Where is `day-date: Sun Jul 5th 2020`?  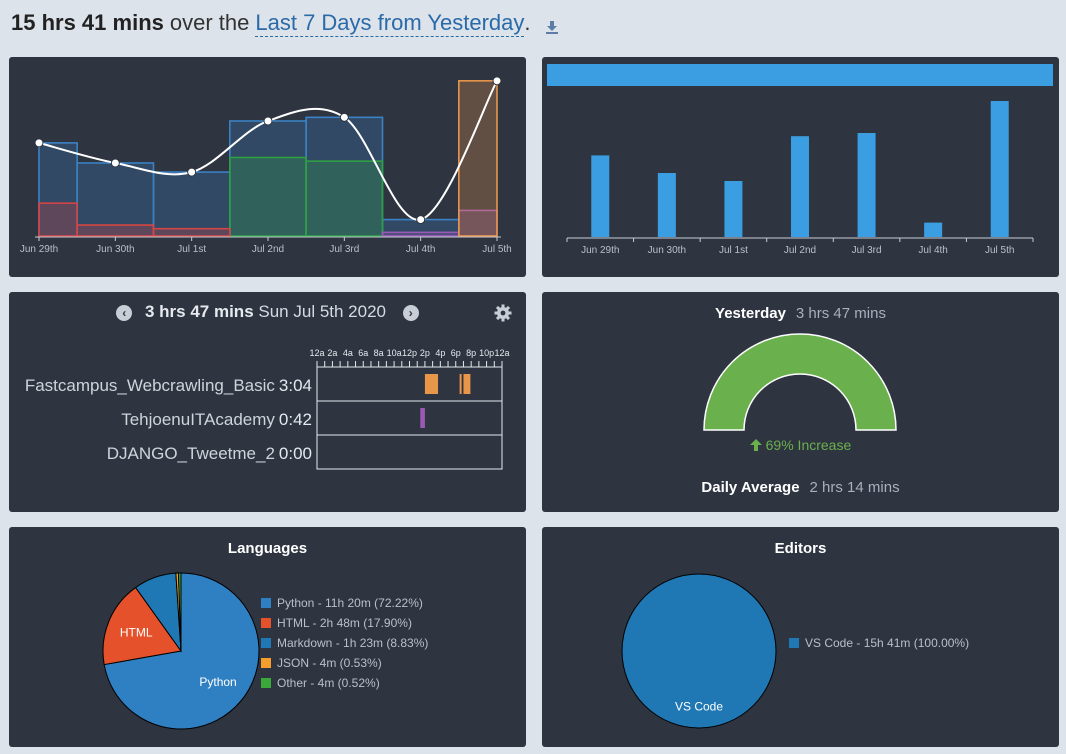 day-date: Sun Jul 5th 2020 is located at coordinates (322, 311).